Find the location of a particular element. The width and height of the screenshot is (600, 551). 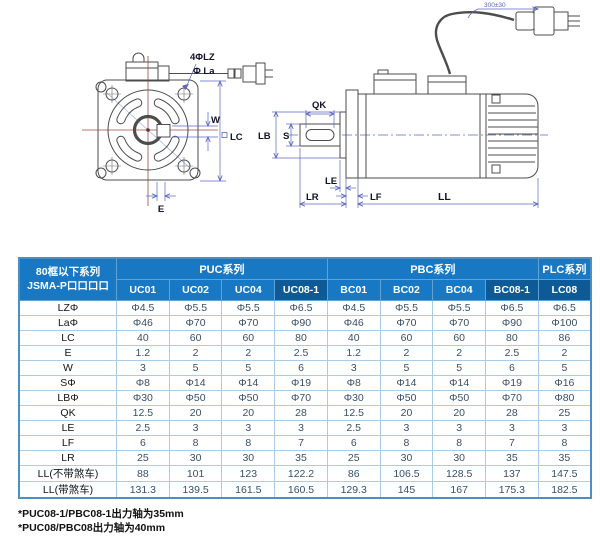

spec-cell: Φ50 is located at coordinates (248, 398).